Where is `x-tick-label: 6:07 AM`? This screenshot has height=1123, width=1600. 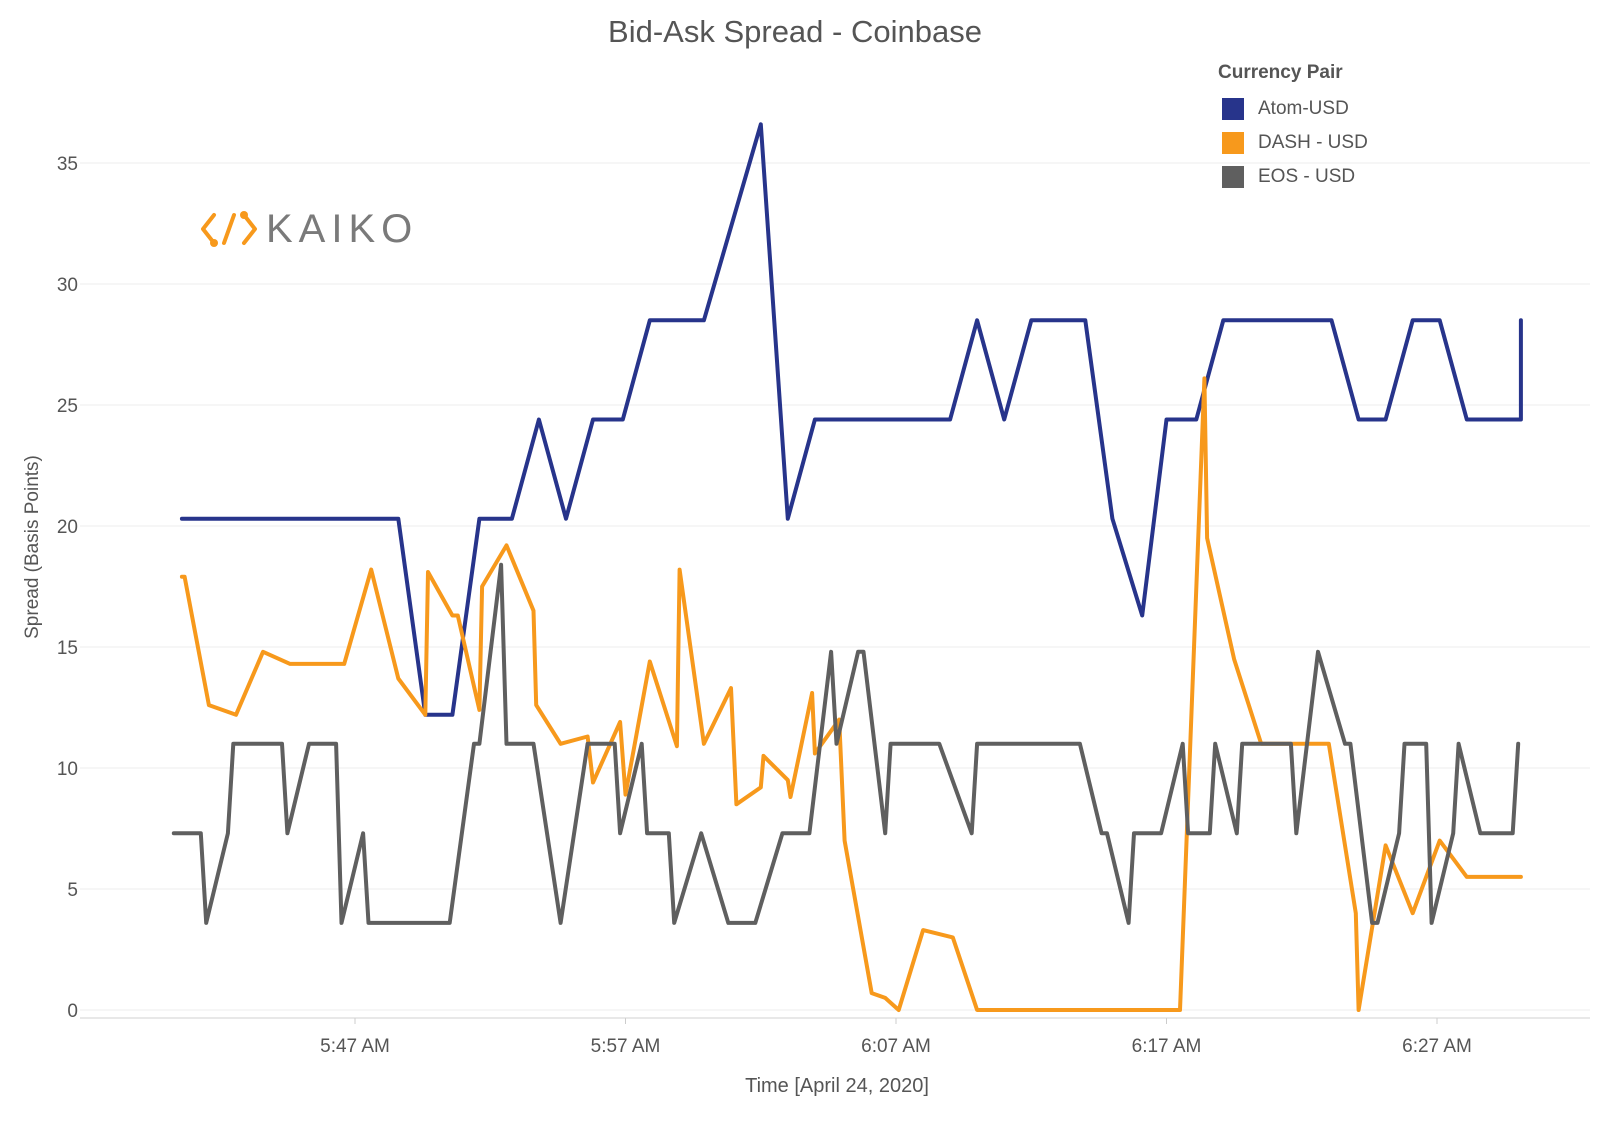 x-tick-label: 6:07 AM is located at coordinates (896, 1046).